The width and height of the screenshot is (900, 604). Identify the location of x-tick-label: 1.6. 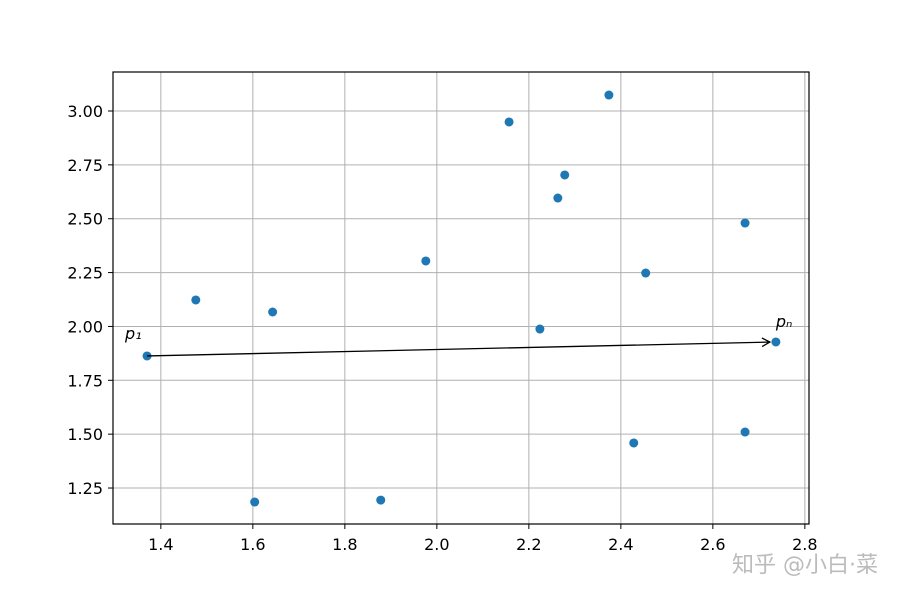
(252, 544).